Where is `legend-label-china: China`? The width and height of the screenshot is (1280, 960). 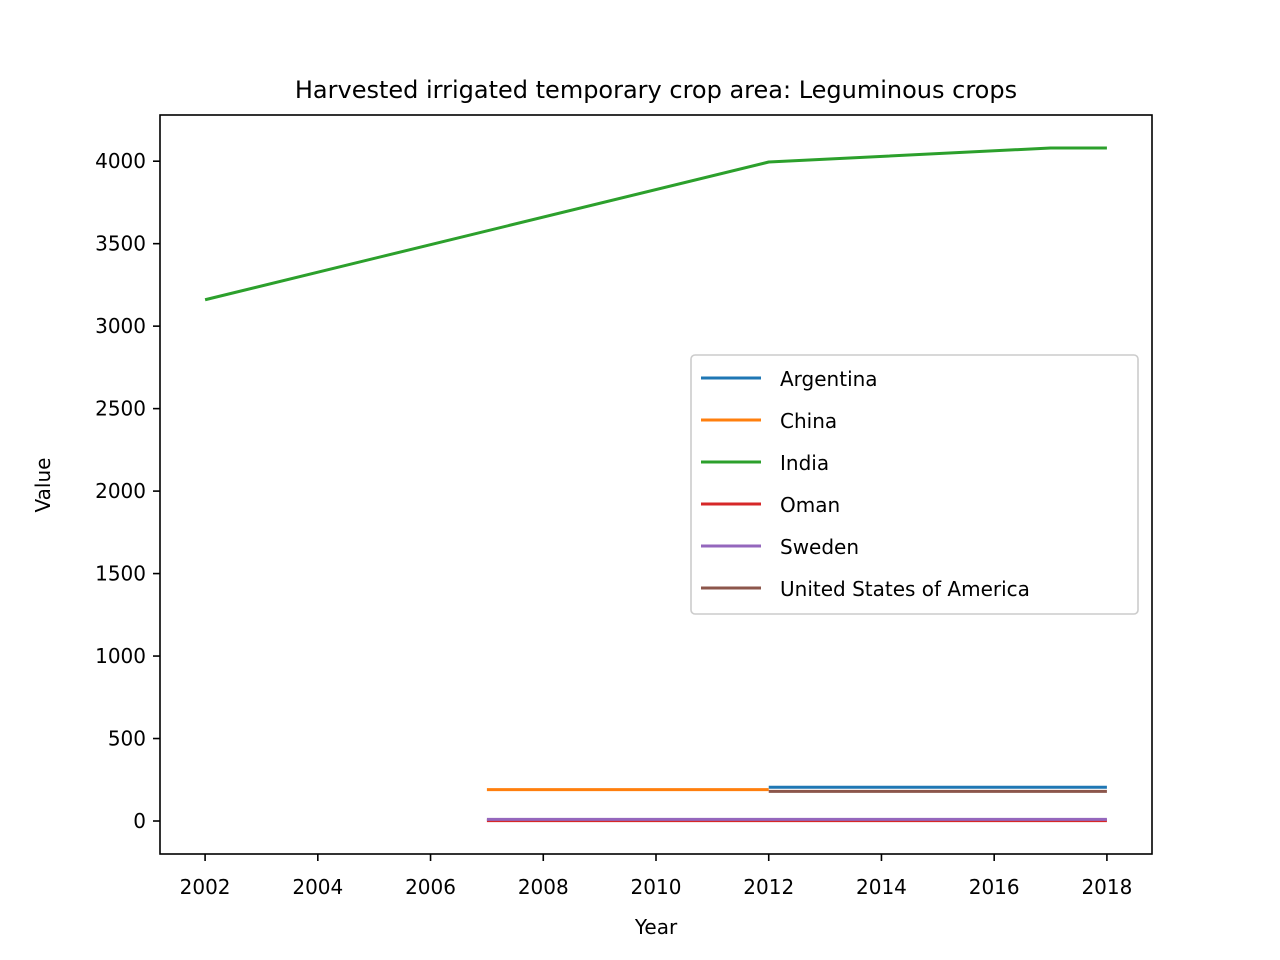 legend-label-china: China is located at coordinates (808, 421).